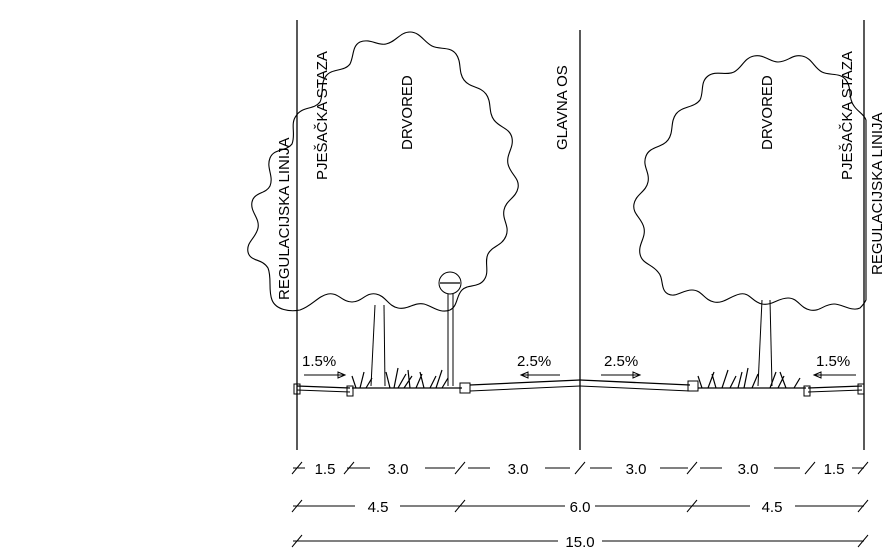 Image resolution: width=886 pixels, height=558 pixels. What do you see at coordinates (807, 391) in the screenshot?
I see `right-inner-curb` at bounding box center [807, 391].